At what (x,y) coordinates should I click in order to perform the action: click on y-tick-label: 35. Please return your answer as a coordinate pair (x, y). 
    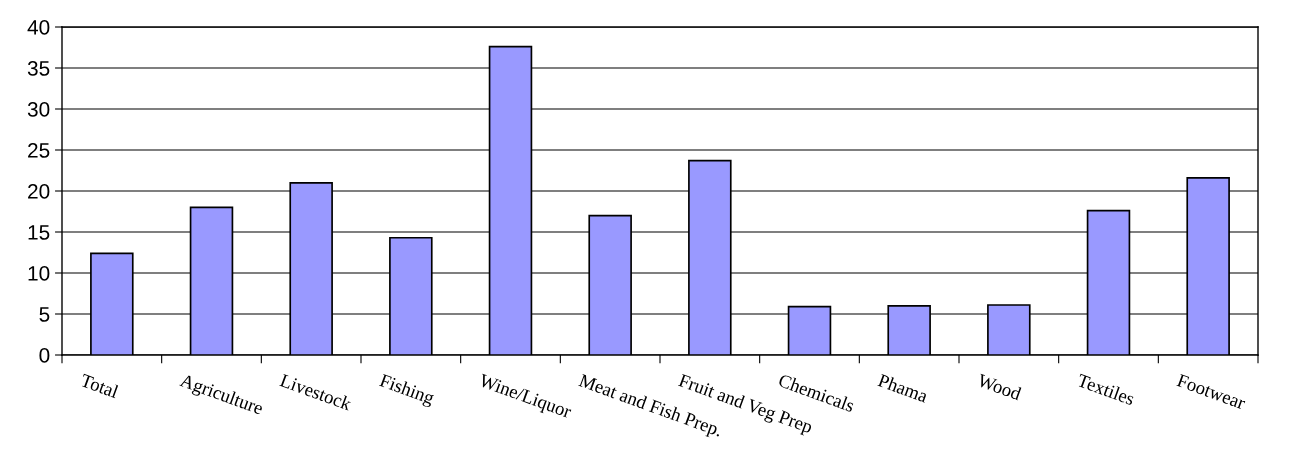
    Looking at the image, I should click on (38, 68).